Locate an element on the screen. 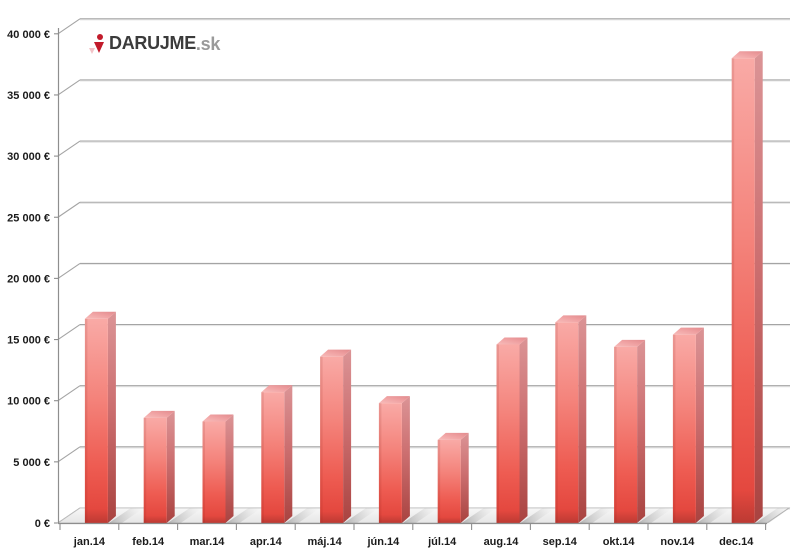 This screenshot has height=552, width=802. bar-jan.14 is located at coordinates (100, 417).